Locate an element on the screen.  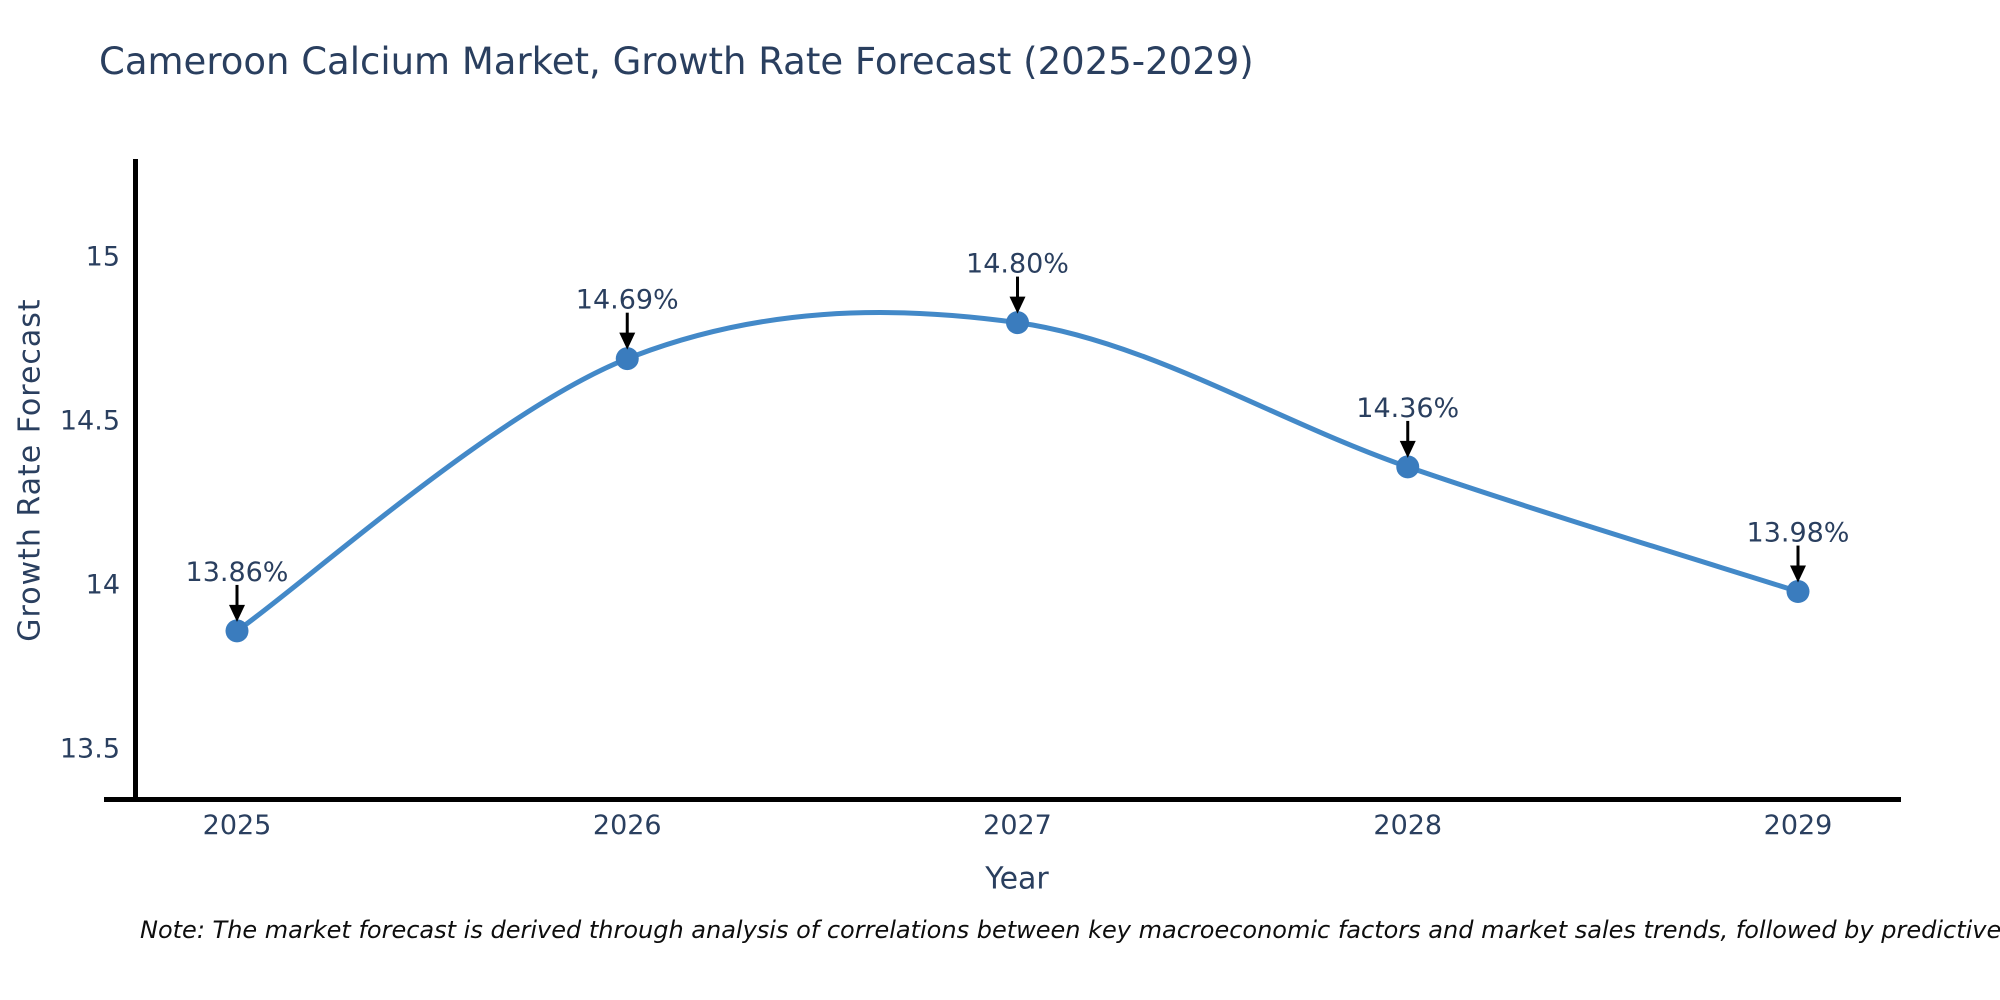
data-point-label: 14.80% is located at coordinates (1017, 264).